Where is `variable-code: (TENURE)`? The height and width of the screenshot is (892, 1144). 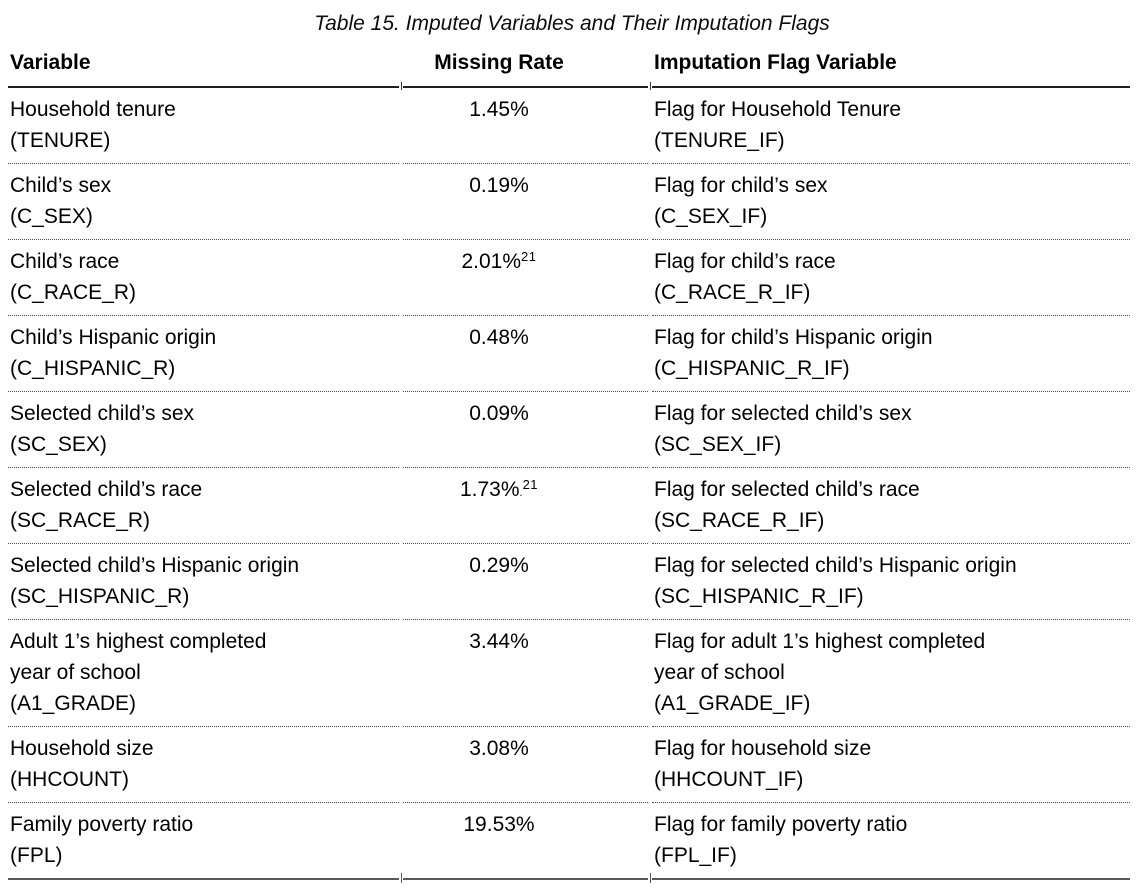 variable-code: (TENURE) is located at coordinates (60, 140).